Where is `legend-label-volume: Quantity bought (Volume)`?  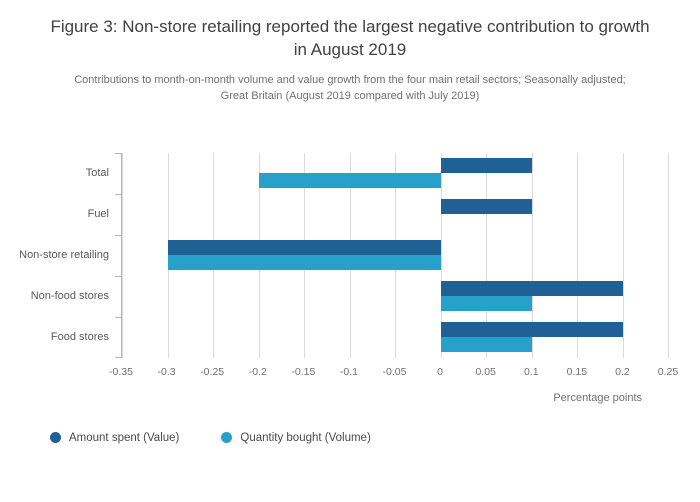 legend-label-volume: Quantity bought (Volume) is located at coordinates (305, 437).